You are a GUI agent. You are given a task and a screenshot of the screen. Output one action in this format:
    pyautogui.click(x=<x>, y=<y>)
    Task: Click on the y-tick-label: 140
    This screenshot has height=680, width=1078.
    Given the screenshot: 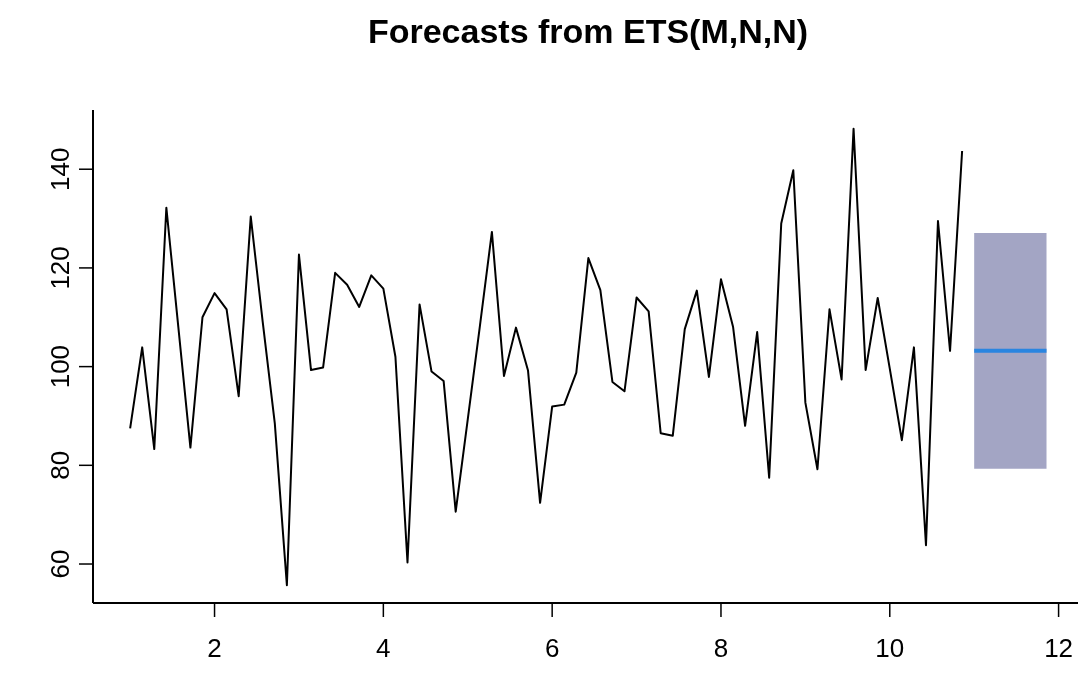 What is the action you would take?
    pyautogui.click(x=60, y=169)
    